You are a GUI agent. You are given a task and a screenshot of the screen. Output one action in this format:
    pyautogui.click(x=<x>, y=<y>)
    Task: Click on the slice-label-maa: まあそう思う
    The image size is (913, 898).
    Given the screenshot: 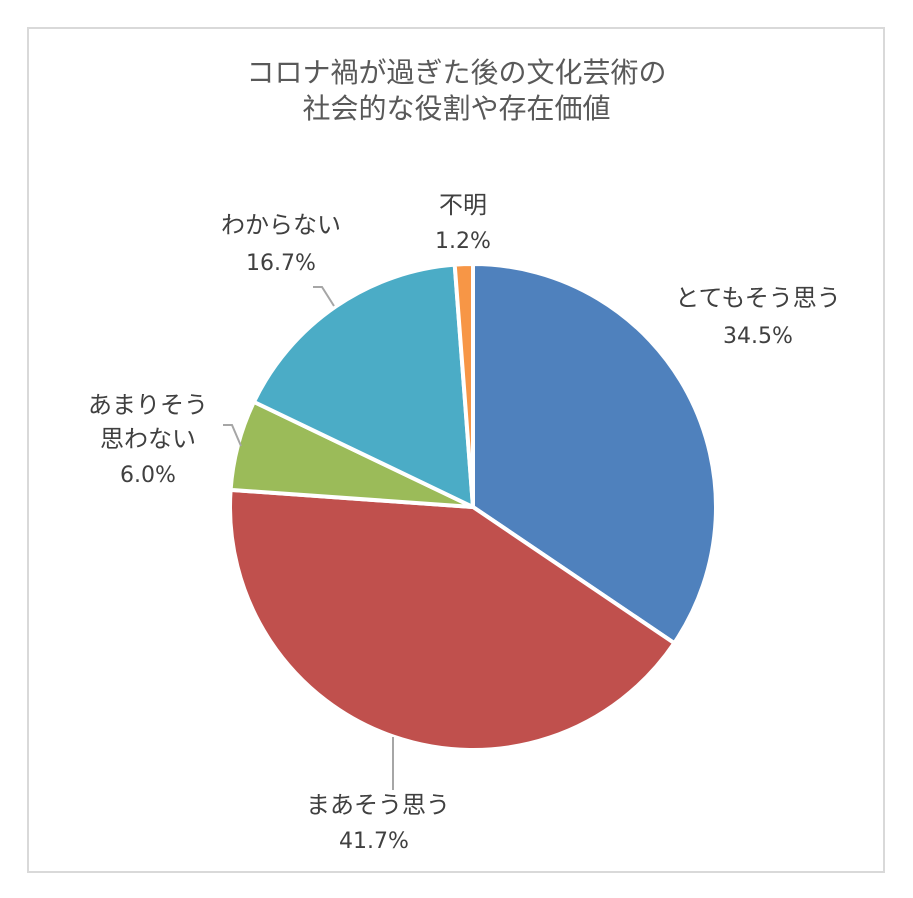 What is the action you would take?
    pyautogui.click(x=378, y=805)
    